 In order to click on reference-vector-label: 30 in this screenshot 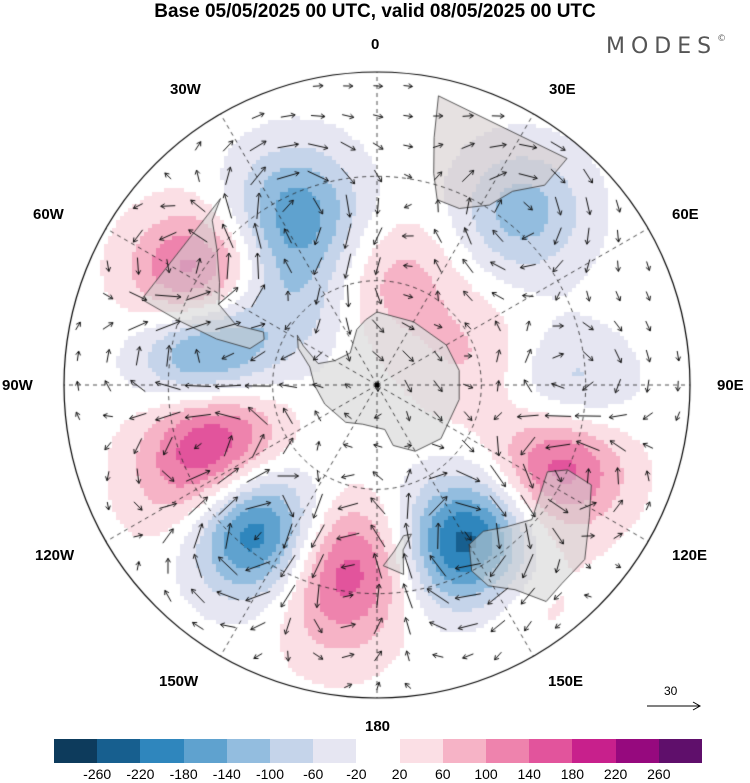, I will do `click(671, 691)`.